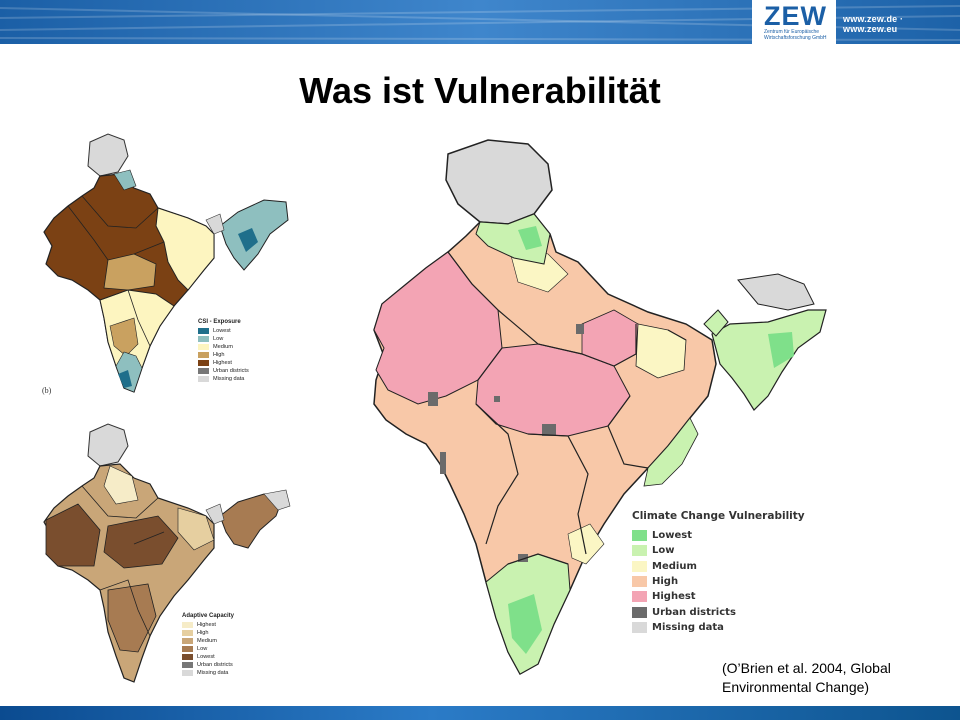 The image size is (960, 720). Describe the element at coordinates (108, 155) in the screenshot. I see `exposure-region-kashmir` at that location.